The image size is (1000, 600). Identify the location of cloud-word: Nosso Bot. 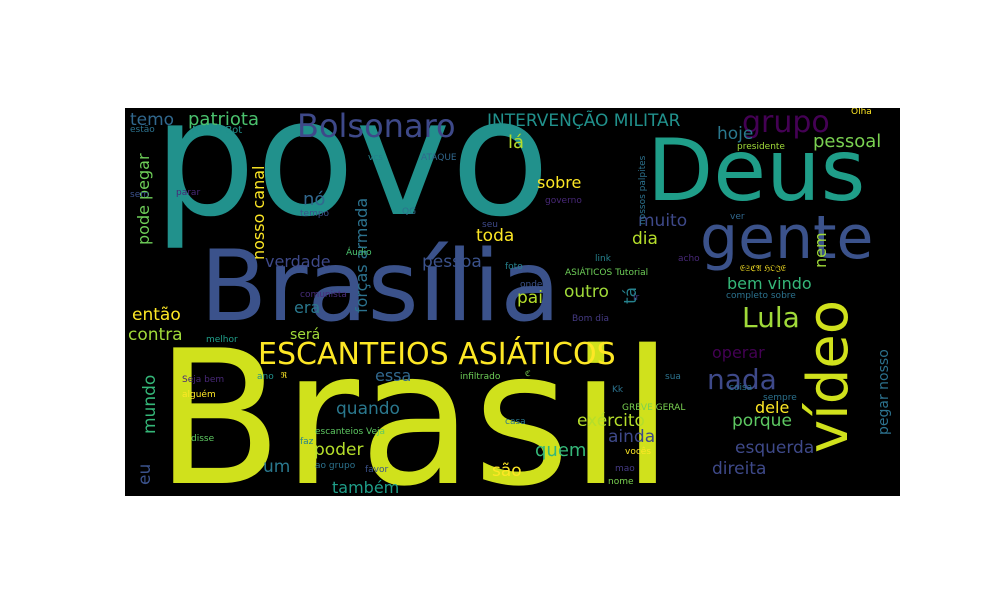
(217, 131).